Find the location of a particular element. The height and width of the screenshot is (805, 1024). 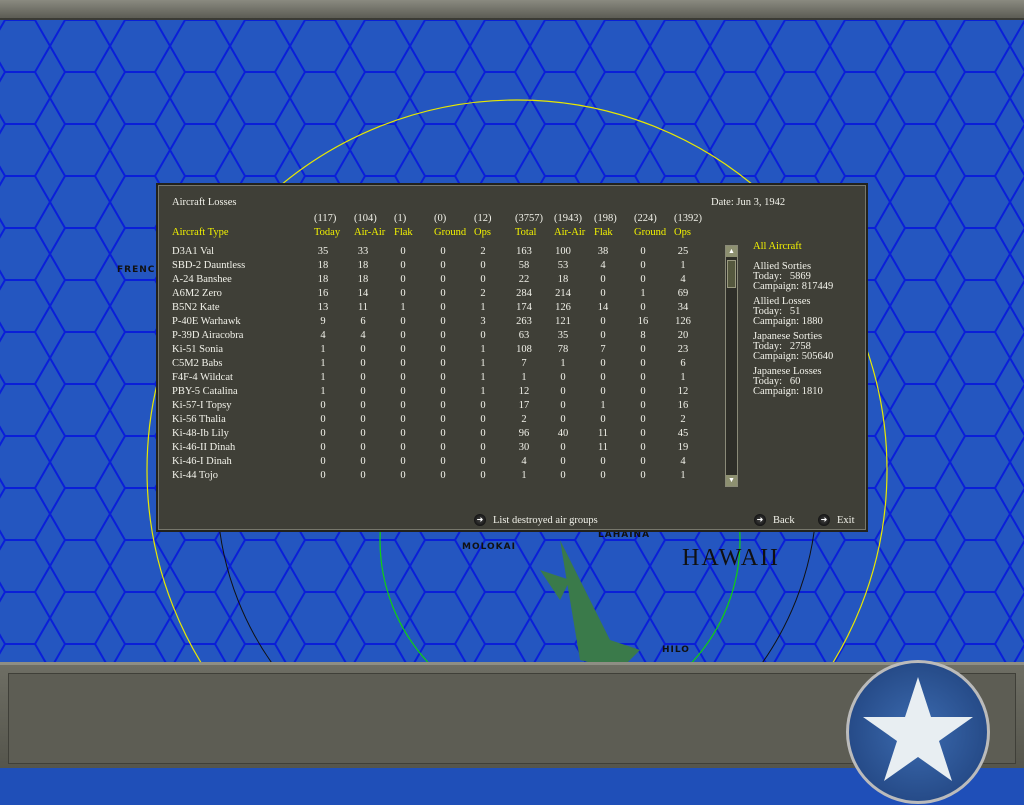

table-row: B5N2 Kate 13 11 1 0 1 174 126 14 0 34 is located at coordinates (438, 309).